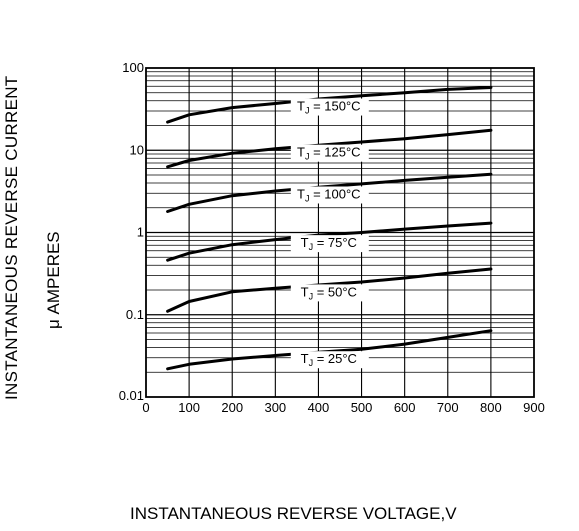 The image size is (579, 531). I want to click on series-label: TJ = 125°C, so click(329, 153).